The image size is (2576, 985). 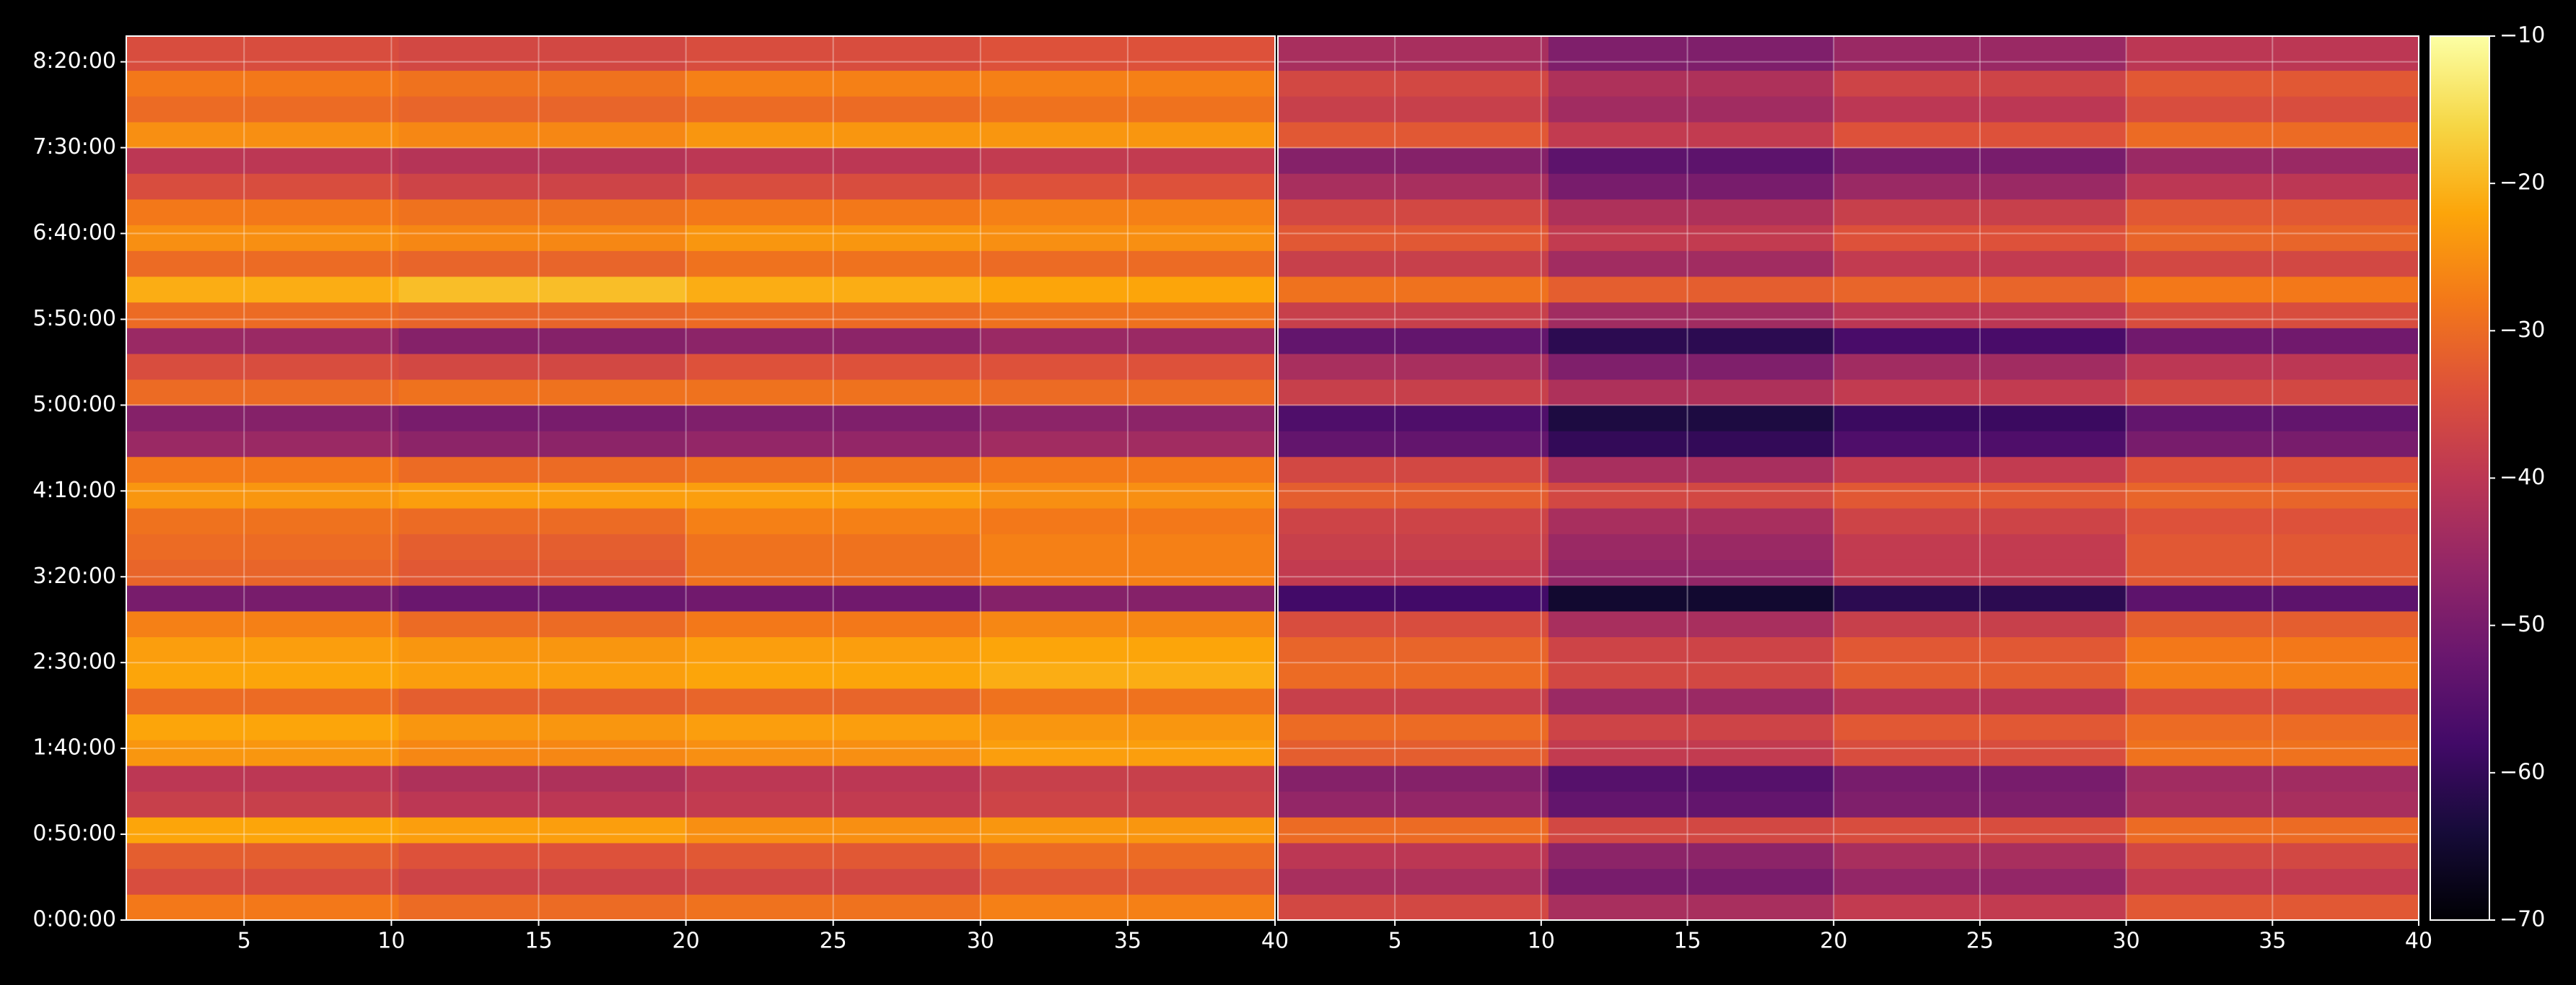 What do you see at coordinates (74, 146) in the screenshot?
I see `y-tick-label: 7:30:00` at bounding box center [74, 146].